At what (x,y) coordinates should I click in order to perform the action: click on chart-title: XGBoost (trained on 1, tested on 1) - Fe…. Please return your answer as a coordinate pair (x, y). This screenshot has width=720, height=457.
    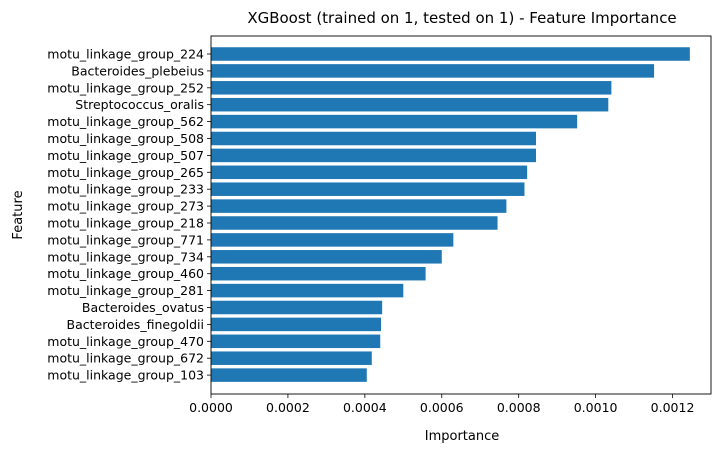
    Looking at the image, I should click on (461, 18).